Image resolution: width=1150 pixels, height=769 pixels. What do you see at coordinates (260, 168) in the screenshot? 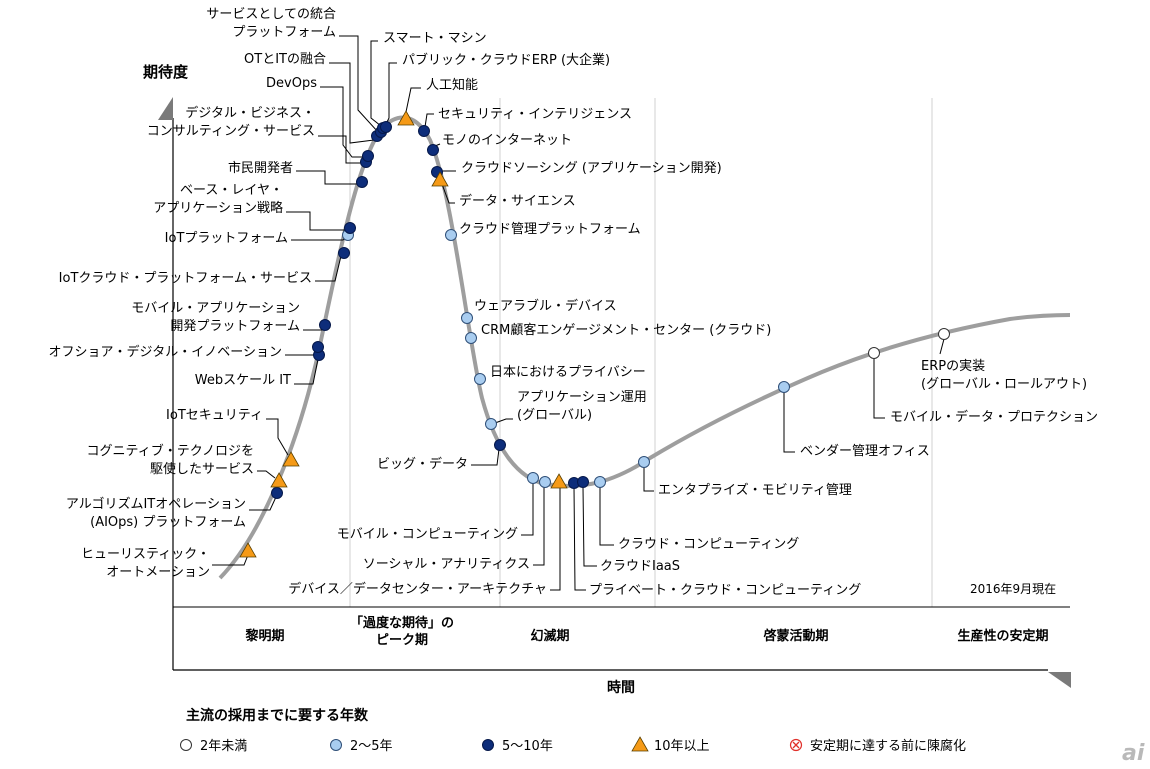
I see `point-11-label: 市民開発者` at bounding box center [260, 168].